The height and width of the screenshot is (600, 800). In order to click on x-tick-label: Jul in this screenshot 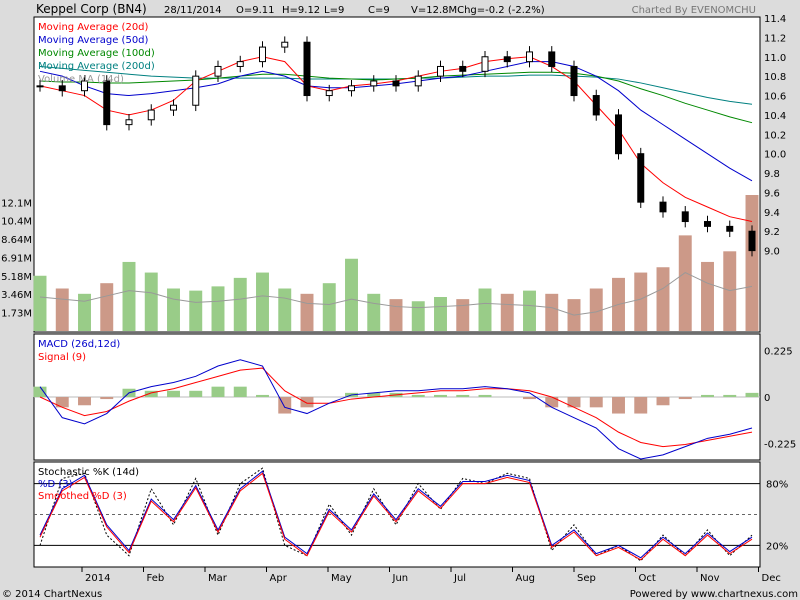, I will do `click(459, 578)`.